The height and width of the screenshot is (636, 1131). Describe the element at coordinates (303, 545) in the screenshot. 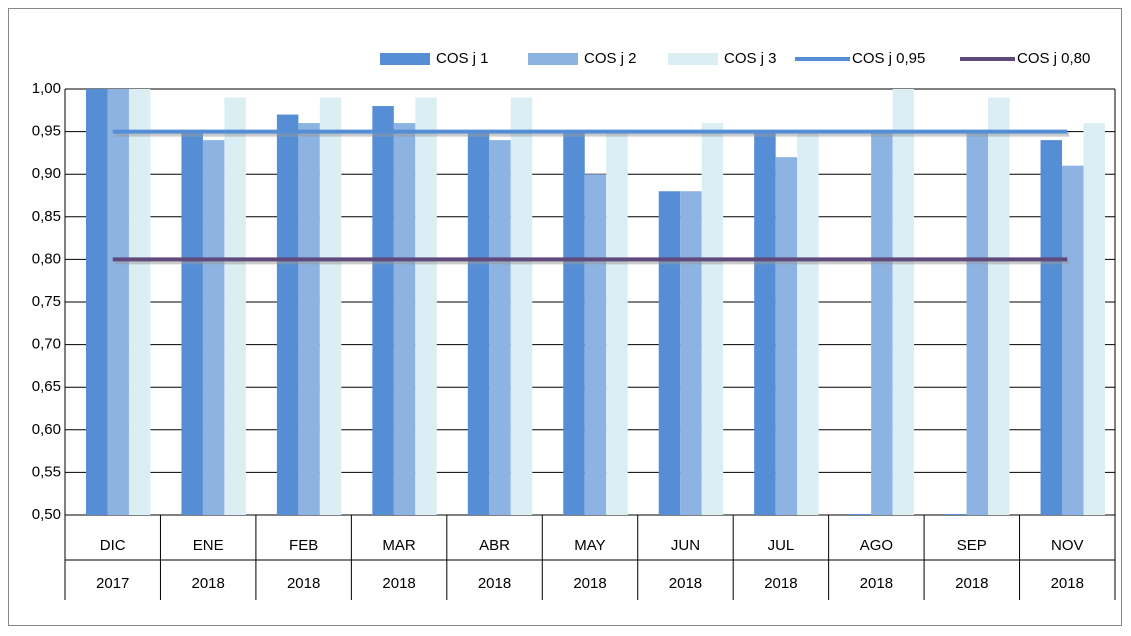

I see `x-tick-label: FEB` at that location.